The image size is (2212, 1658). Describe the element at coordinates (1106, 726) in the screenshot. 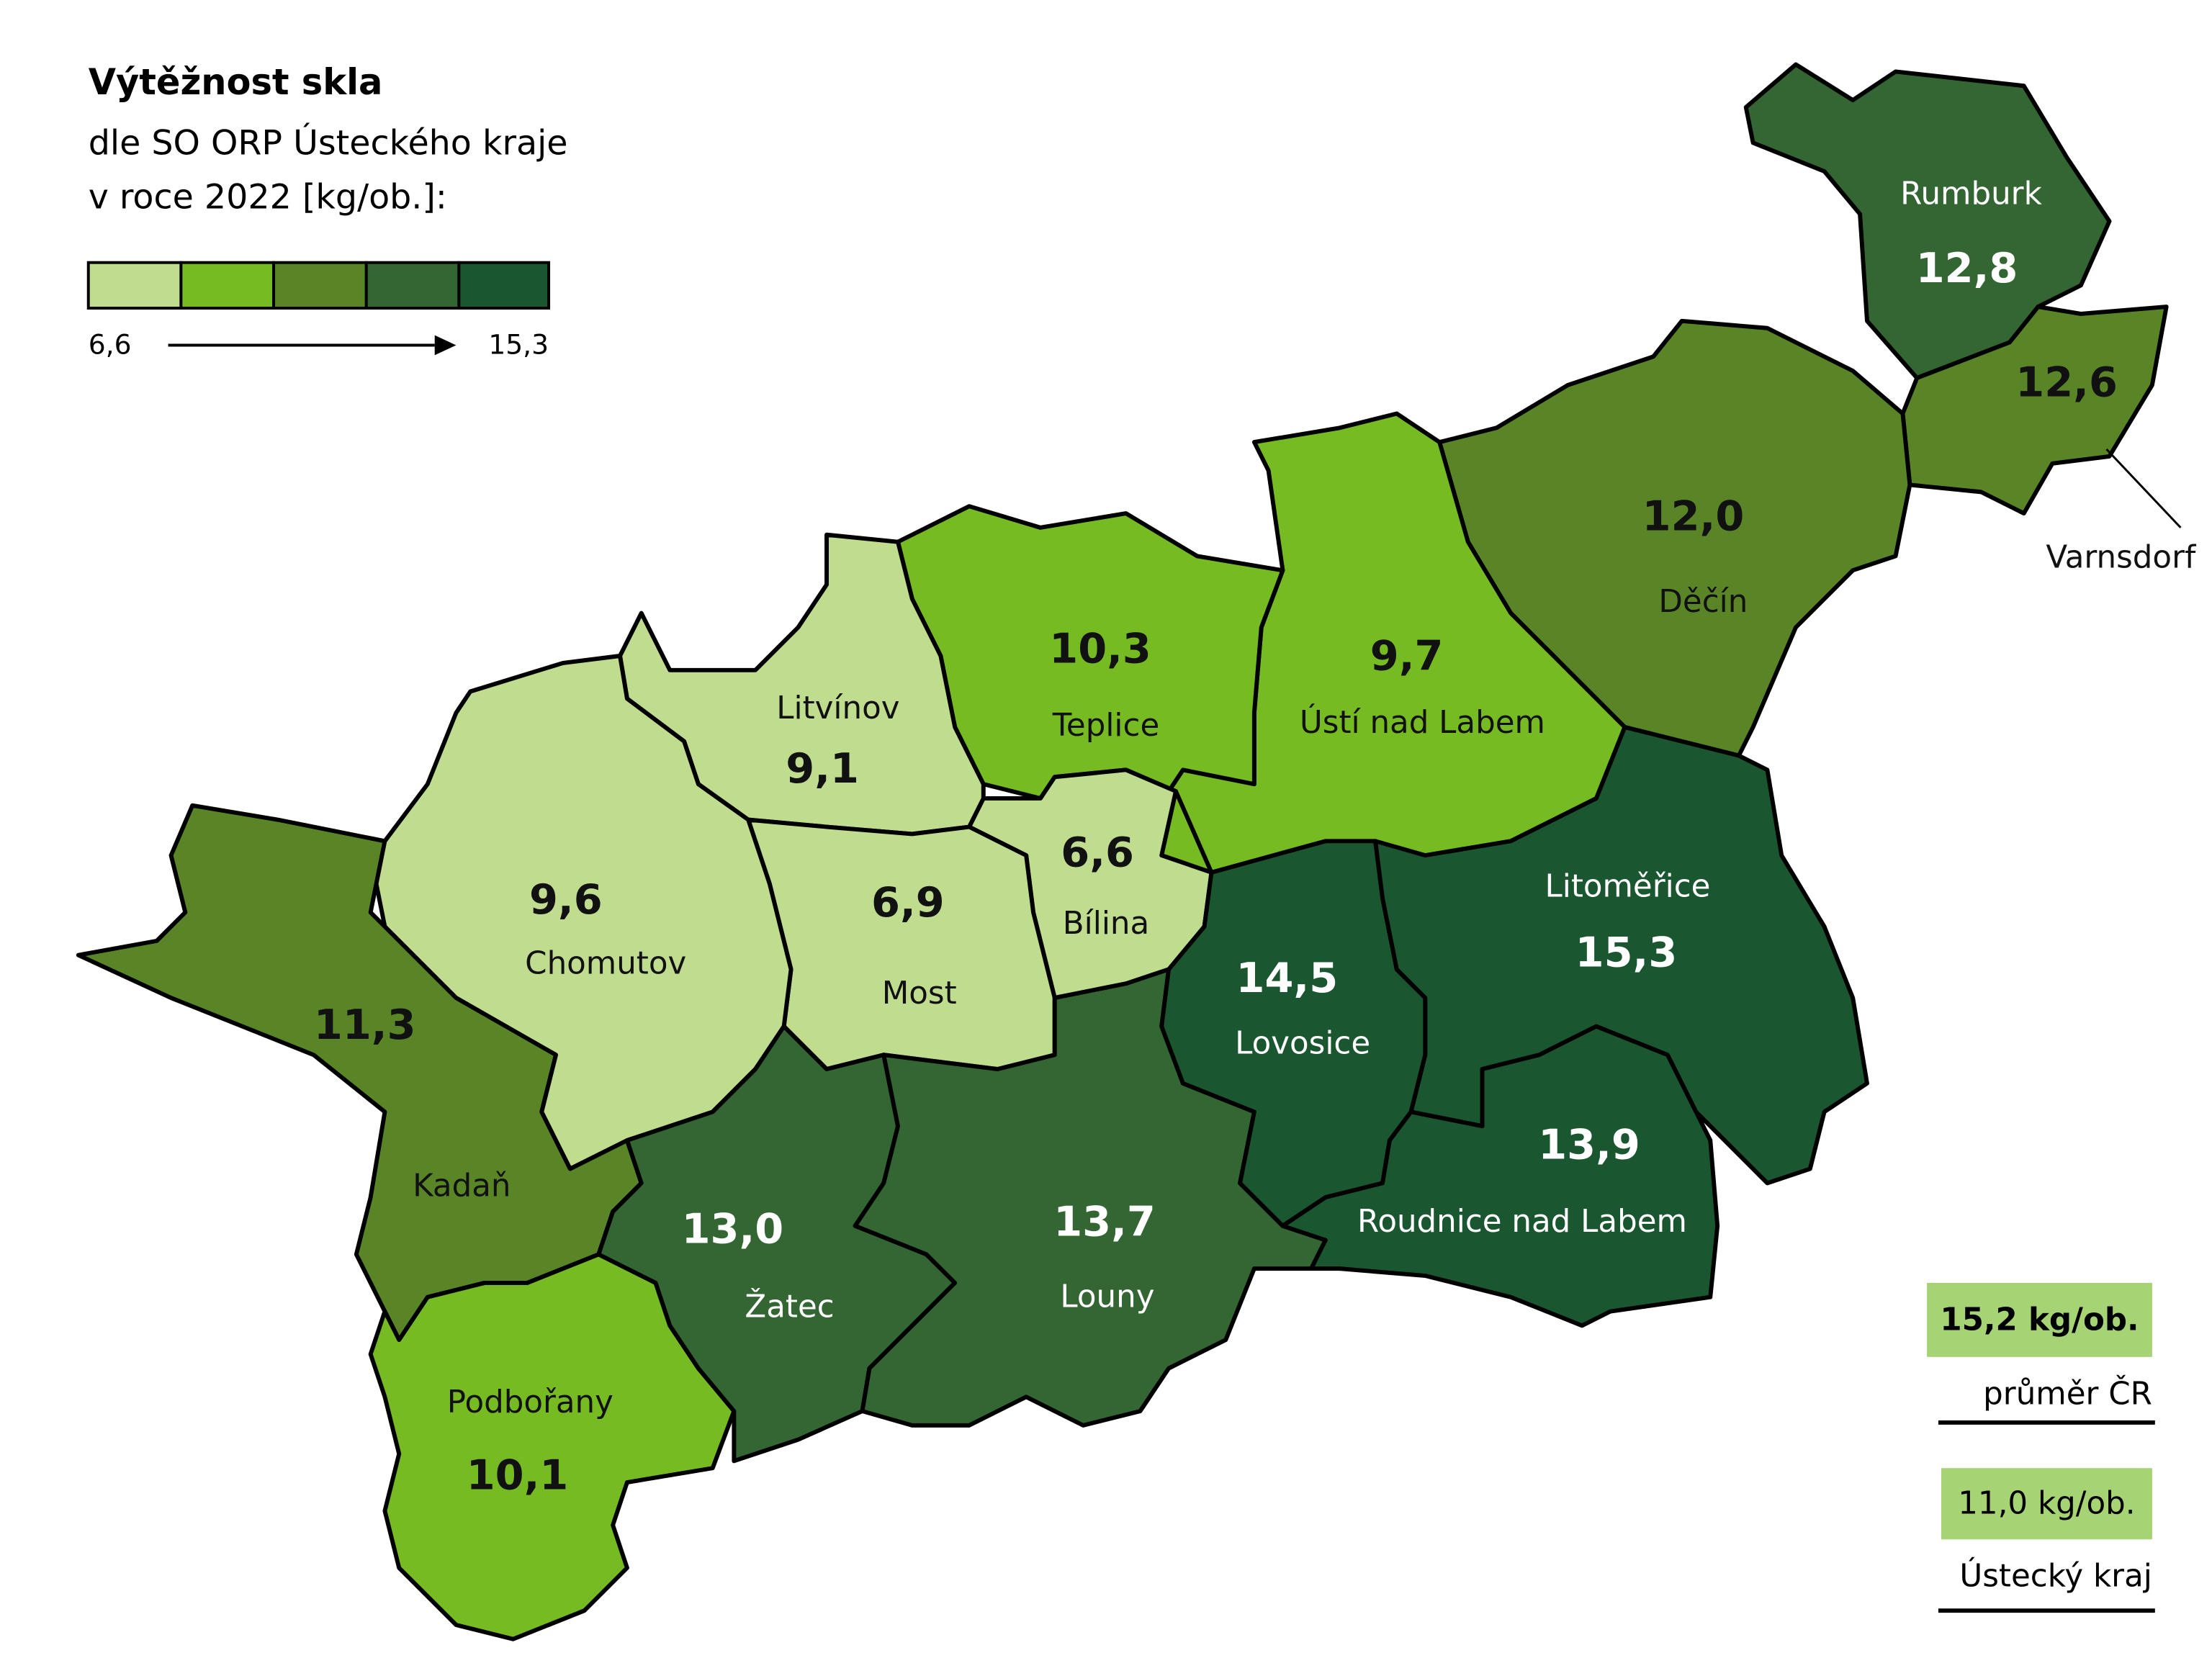

I see `region-name: Teplice` at that location.